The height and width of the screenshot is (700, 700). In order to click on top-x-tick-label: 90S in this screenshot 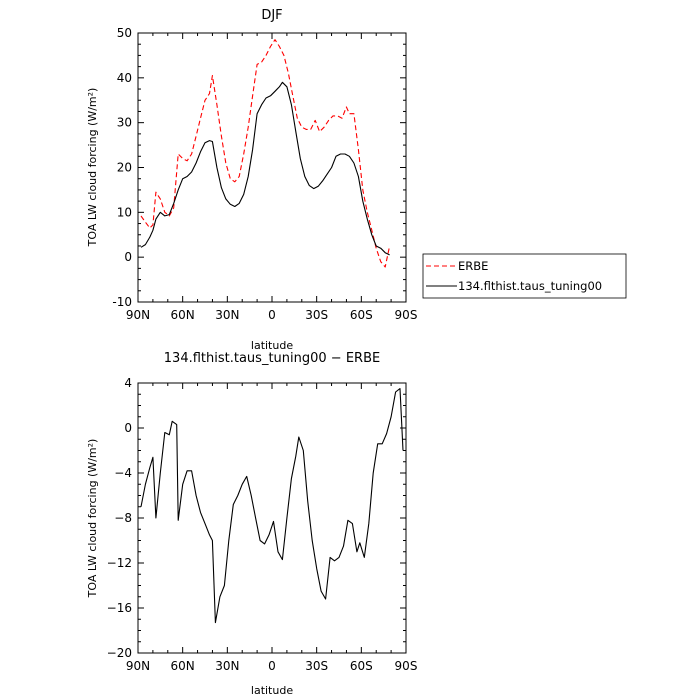, I will do `click(406, 315)`.